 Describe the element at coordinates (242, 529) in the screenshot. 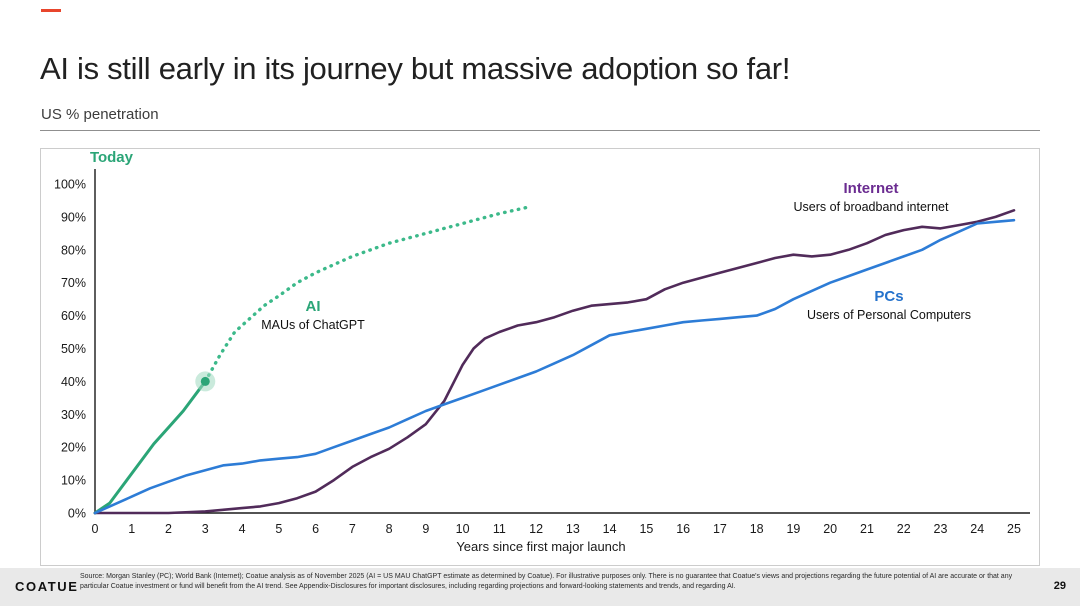

I see `svg-text: 4` at that location.